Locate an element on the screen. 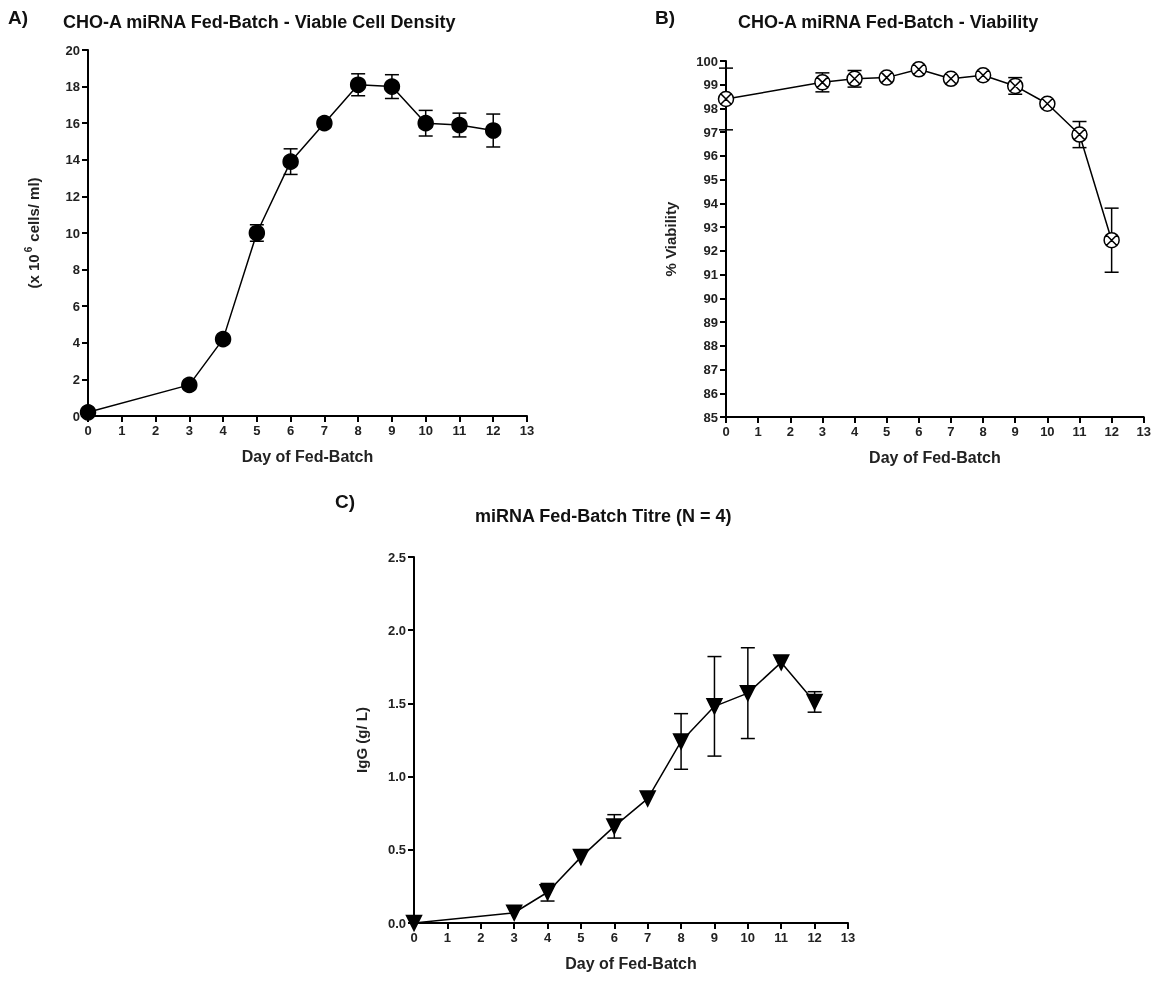  y-tick-label: 18 is located at coordinates (72, 87).